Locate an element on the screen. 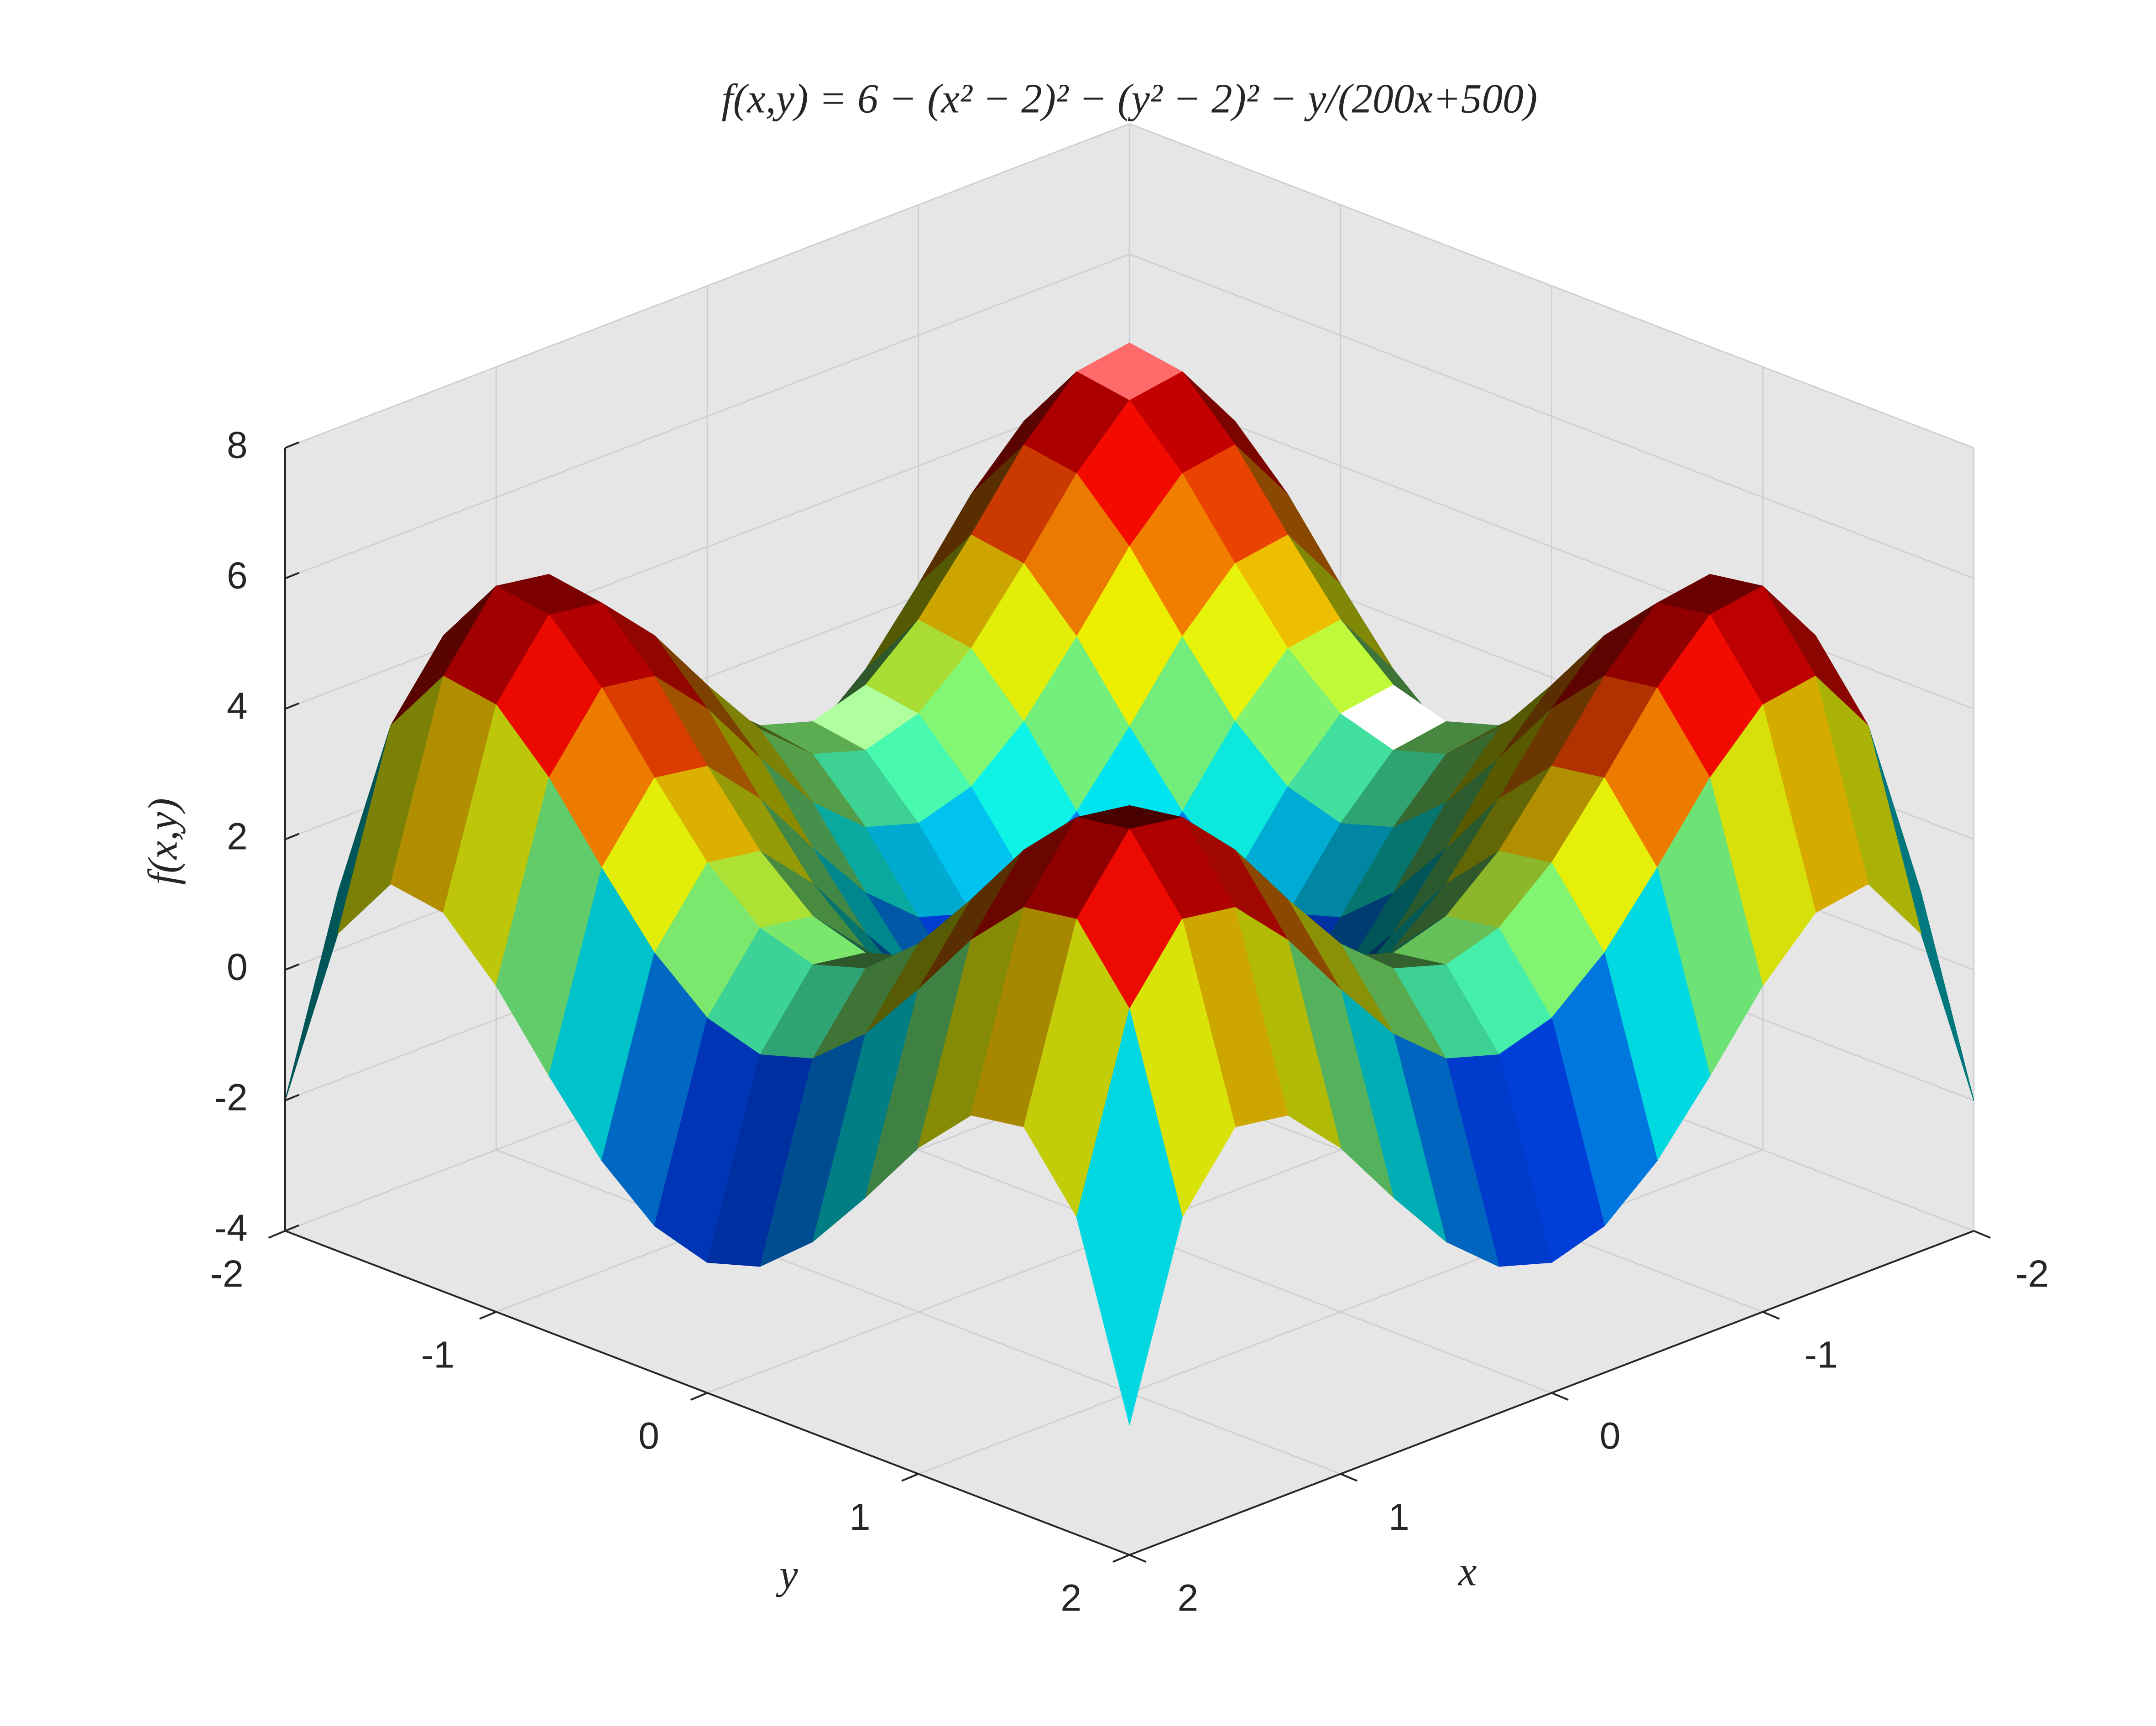 Image resolution: width=2156 pixels, height=1726 pixels. y-axis-label: y is located at coordinates (787, 1574).